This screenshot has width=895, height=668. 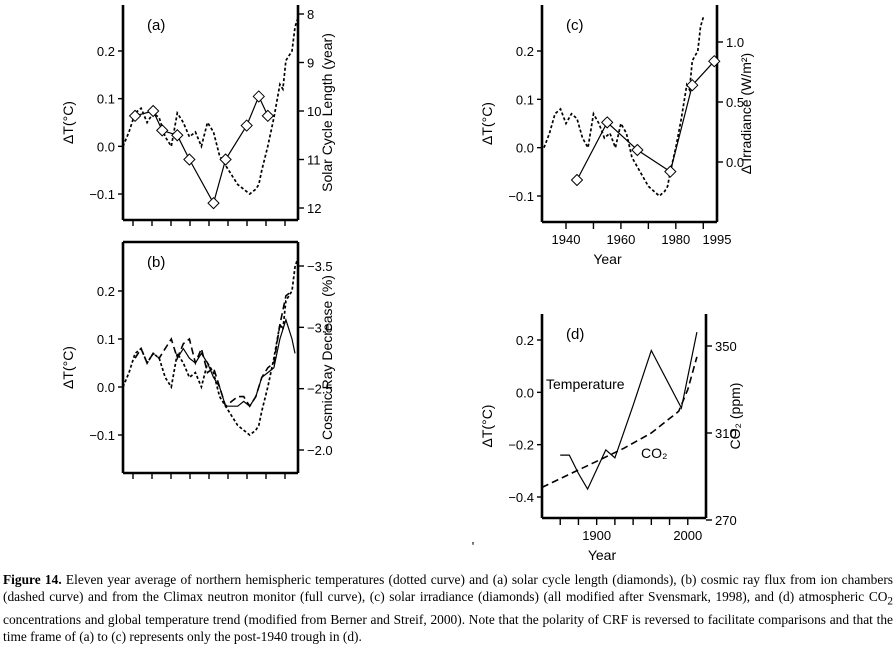 What do you see at coordinates (735, 162) in the screenshot?
I see `panel-c-right-tick-label: 0.0` at bounding box center [735, 162].